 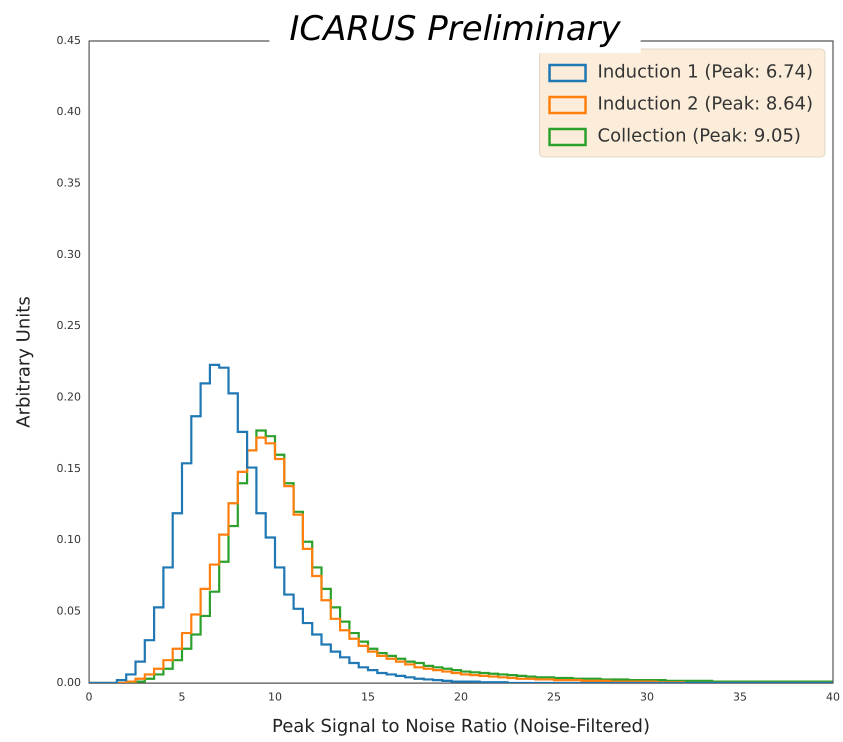 I want to click on x-tick-label: 0, so click(x=89, y=697).